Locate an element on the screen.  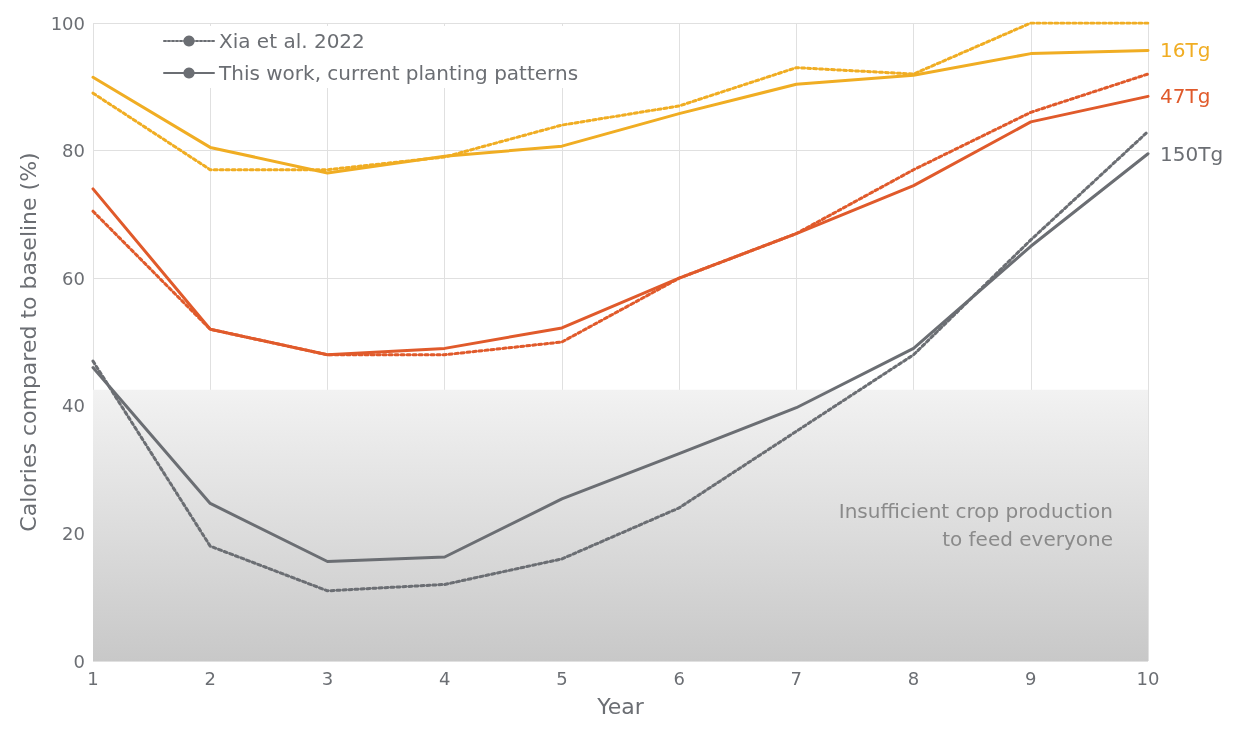
y-tick-label: 20 is located at coordinates (73, 533).